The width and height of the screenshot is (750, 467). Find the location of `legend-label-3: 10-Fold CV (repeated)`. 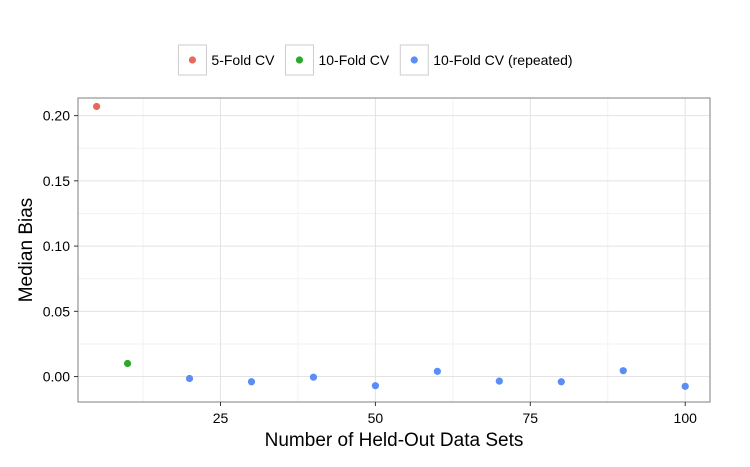

legend-label-3: 10-Fold CV (repeated) is located at coordinates (502, 60).